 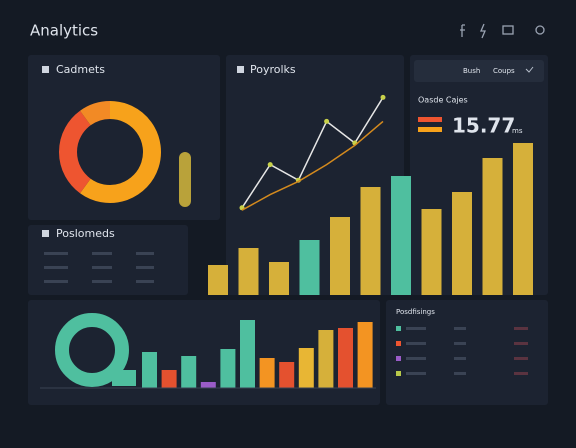 I want to click on panel-title: Cadmets, so click(x=80, y=69).